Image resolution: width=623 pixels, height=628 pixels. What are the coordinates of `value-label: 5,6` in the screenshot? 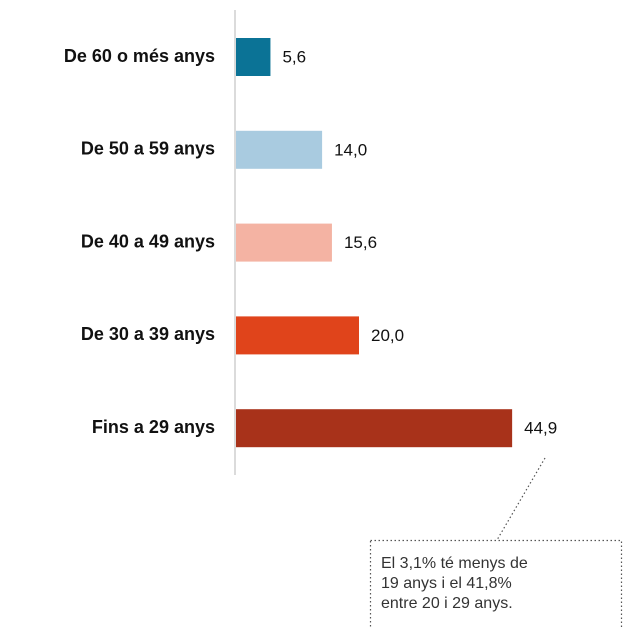 It's located at (294, 56).